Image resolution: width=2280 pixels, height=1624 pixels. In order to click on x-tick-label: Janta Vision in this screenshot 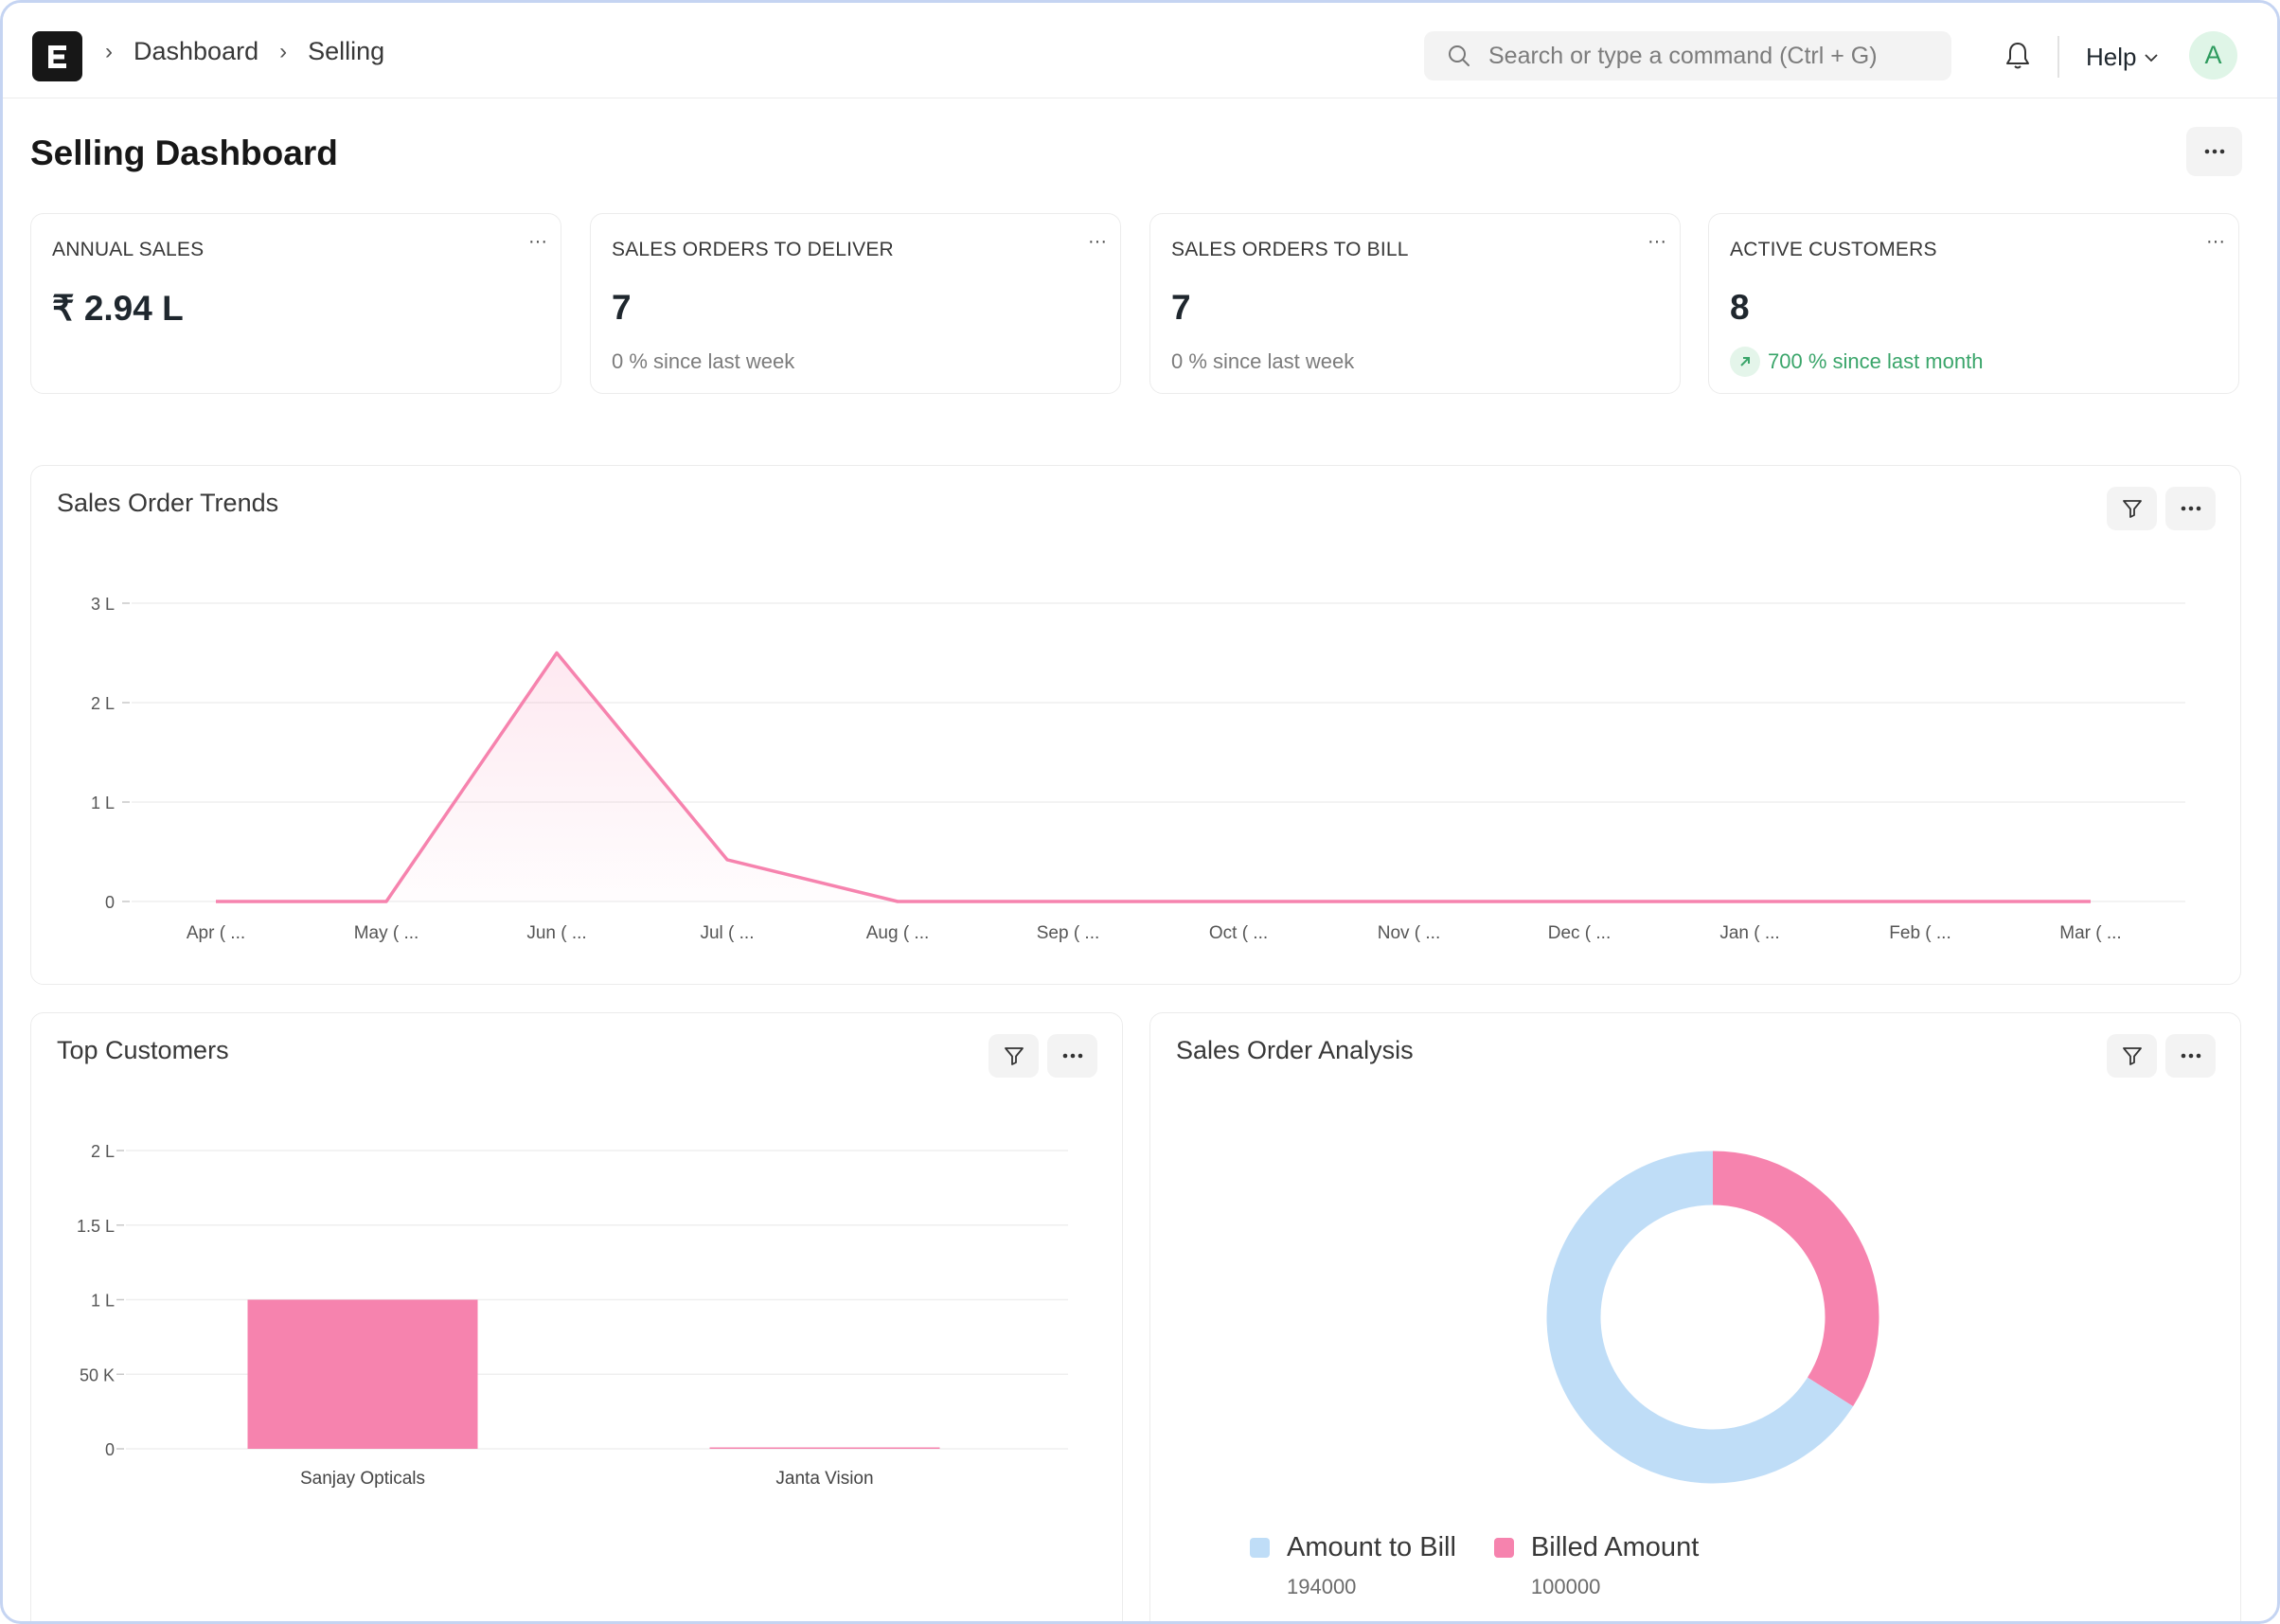, I will do `click(824, 1479)`.